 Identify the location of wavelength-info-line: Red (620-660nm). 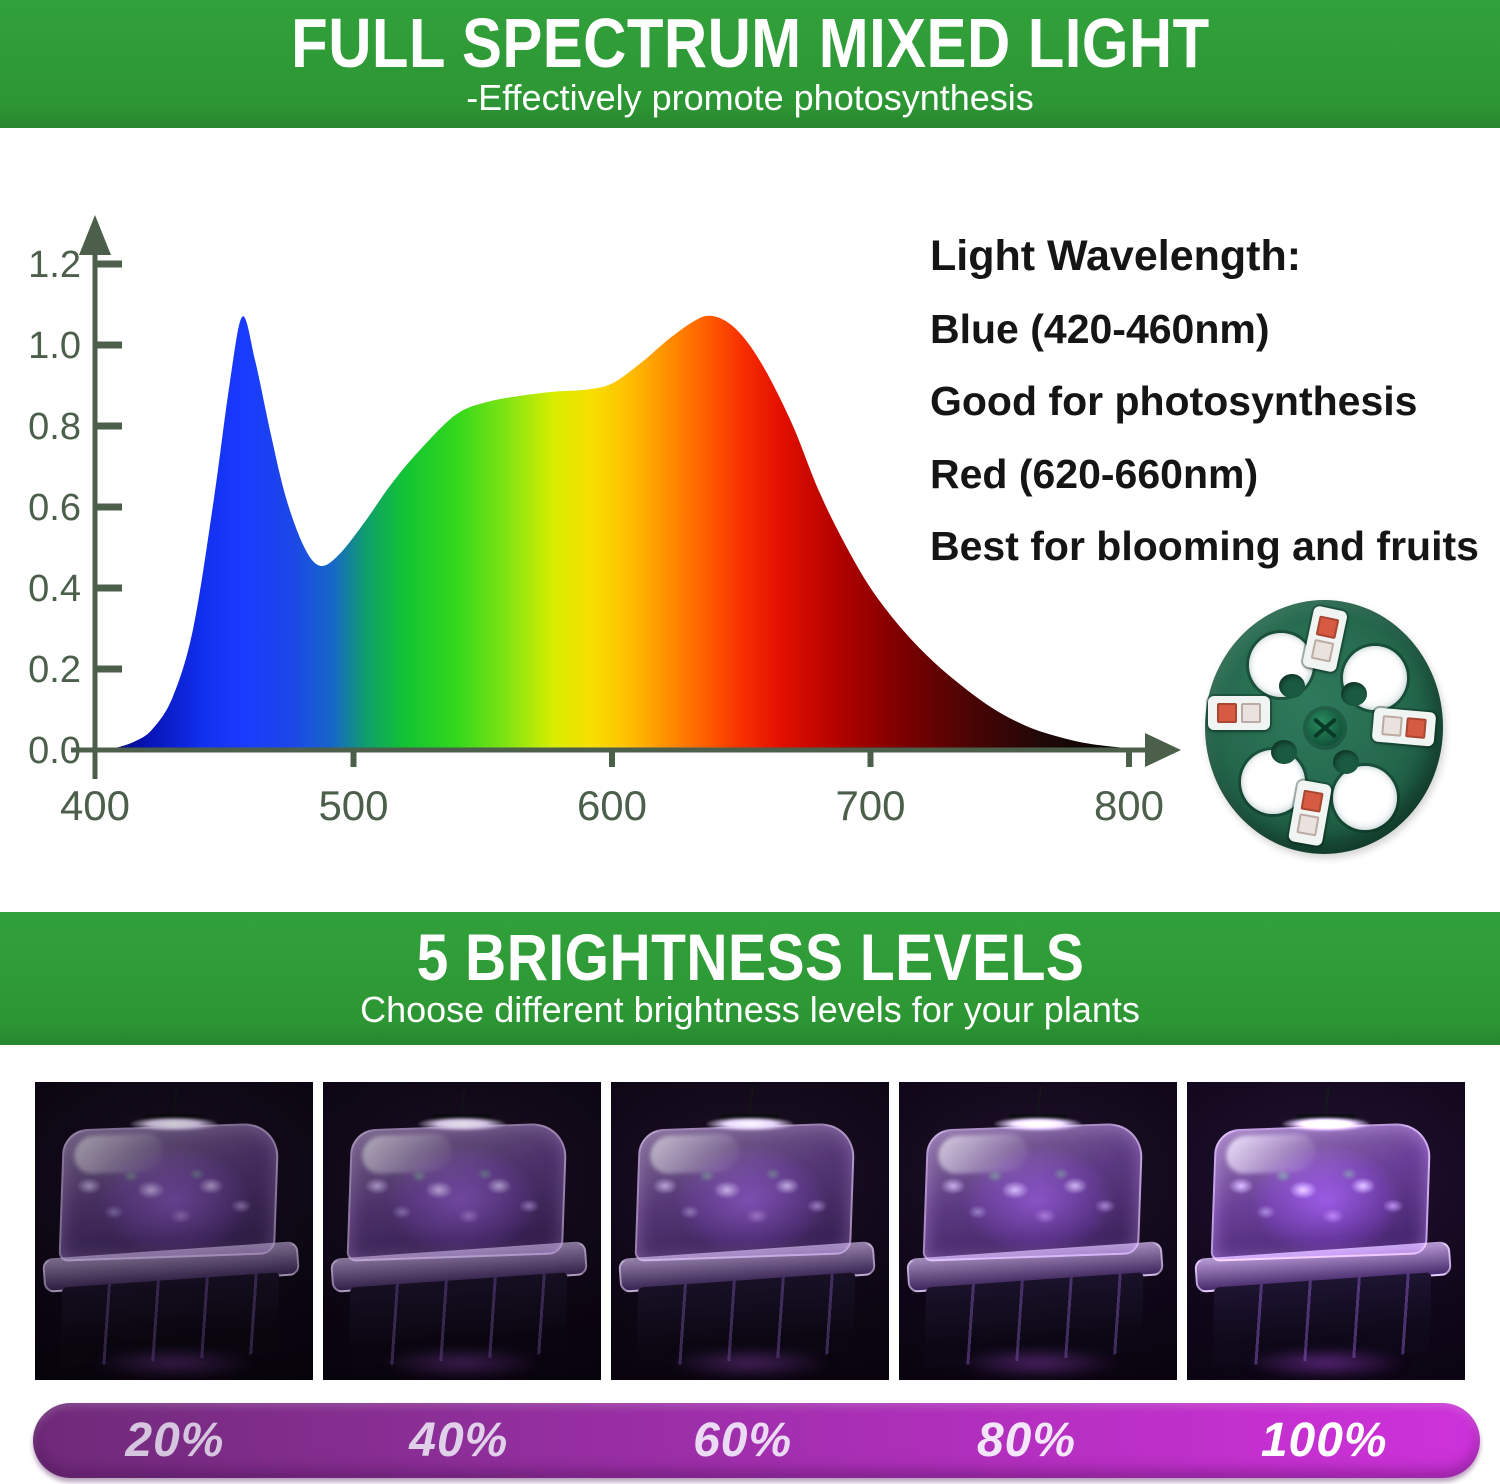
(1094, 473).